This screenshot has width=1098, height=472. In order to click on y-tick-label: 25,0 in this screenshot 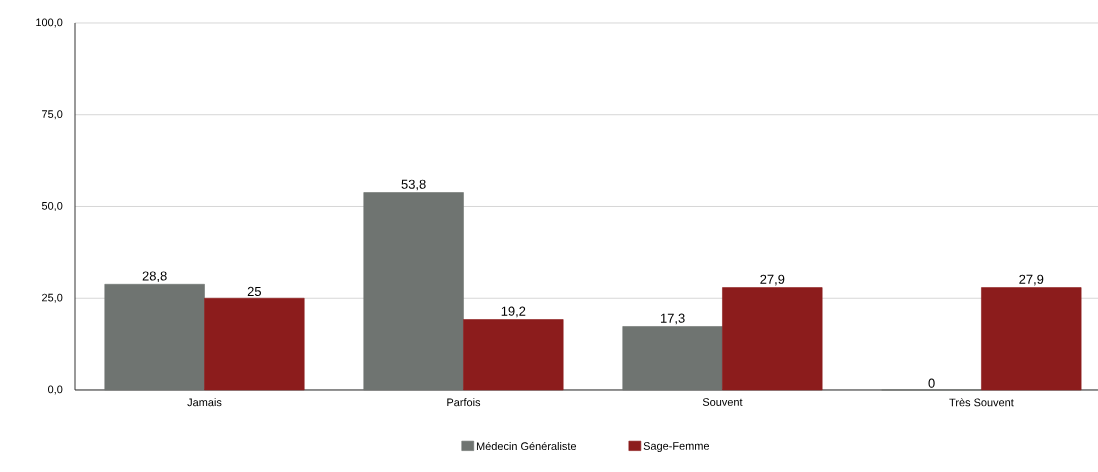, I will do `click(52, 298)`.